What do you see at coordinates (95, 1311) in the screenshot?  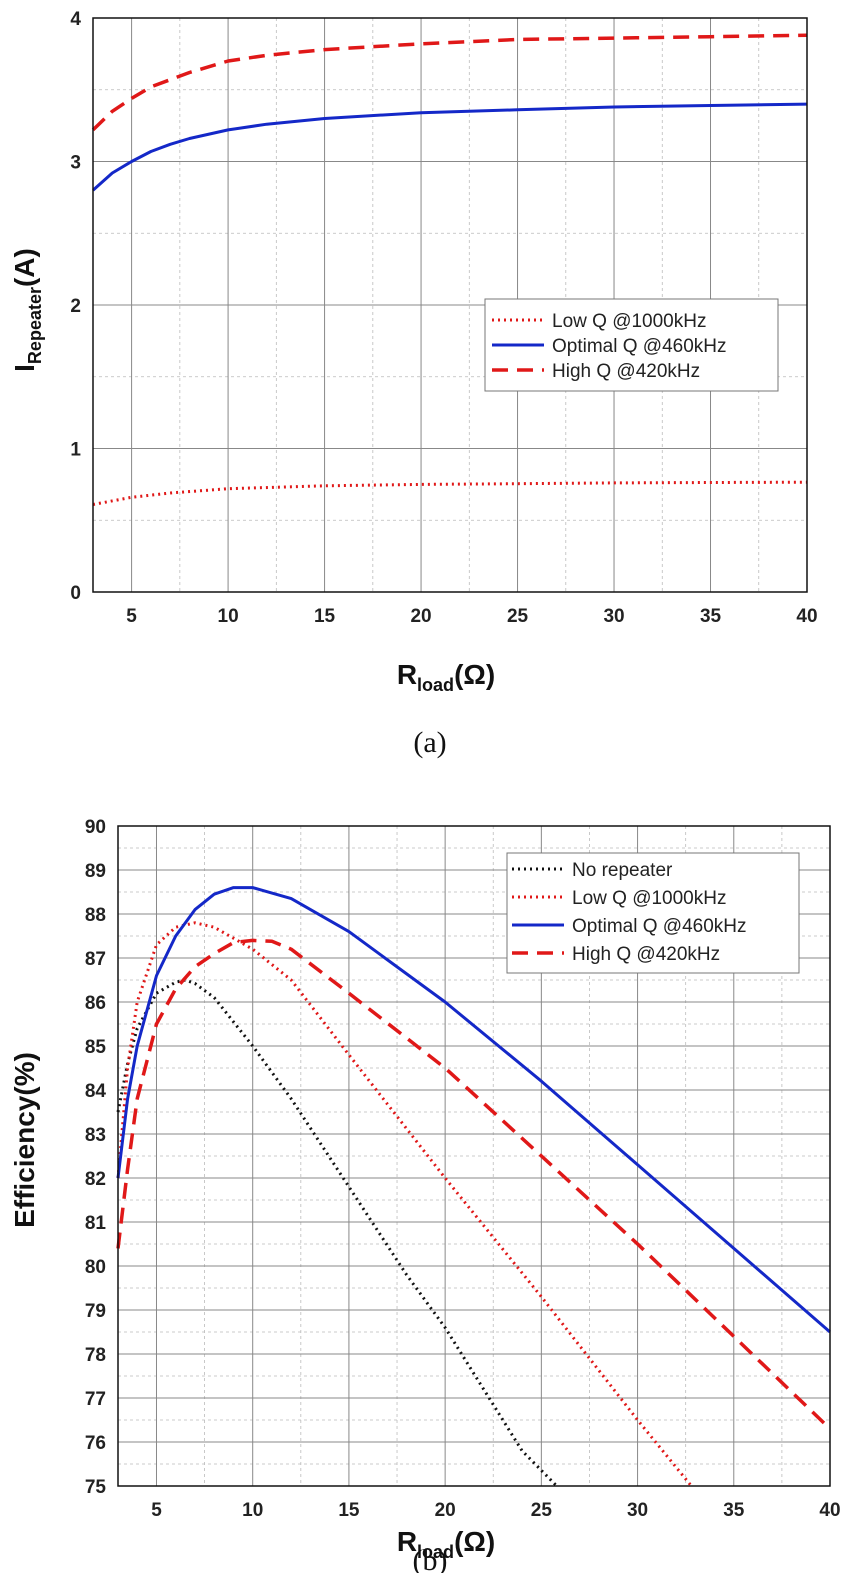 I see `chart-b-y-tick-label: 79` at bounding box center [95, 1311].